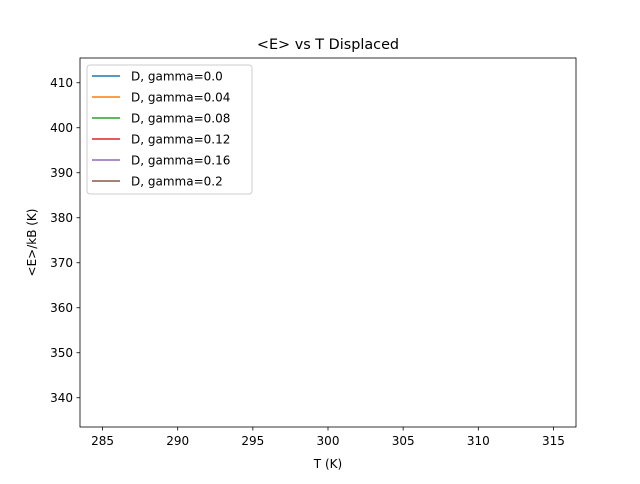 This screenshot has height=484, width=640. Describe the element at coordinates (328, 45) in the screenshot. I see `chart-title: <E> vs T Displaced` at that location.